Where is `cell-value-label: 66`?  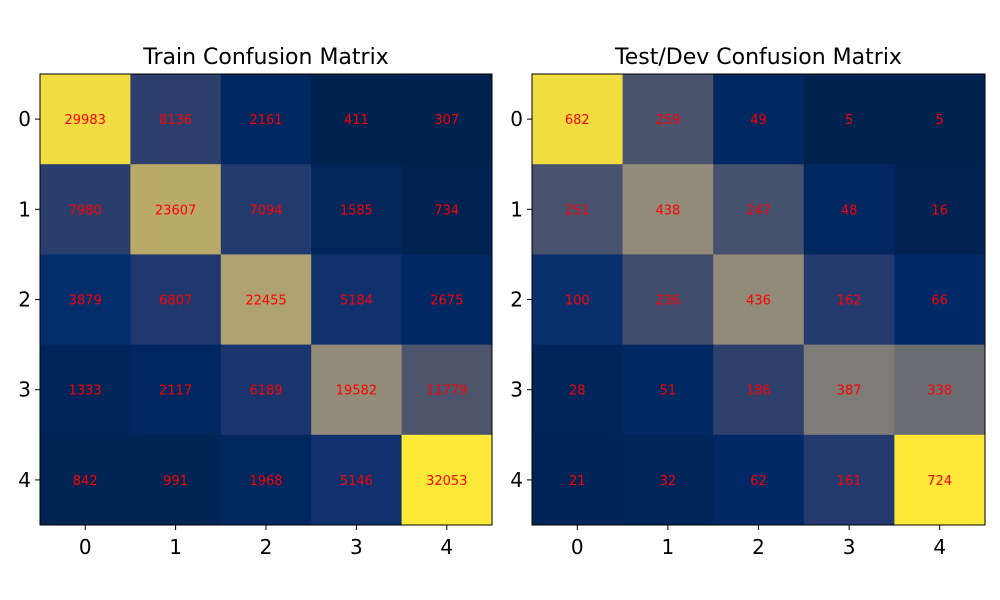
cell-value-label: 66 is located at coordinates (939, 301).